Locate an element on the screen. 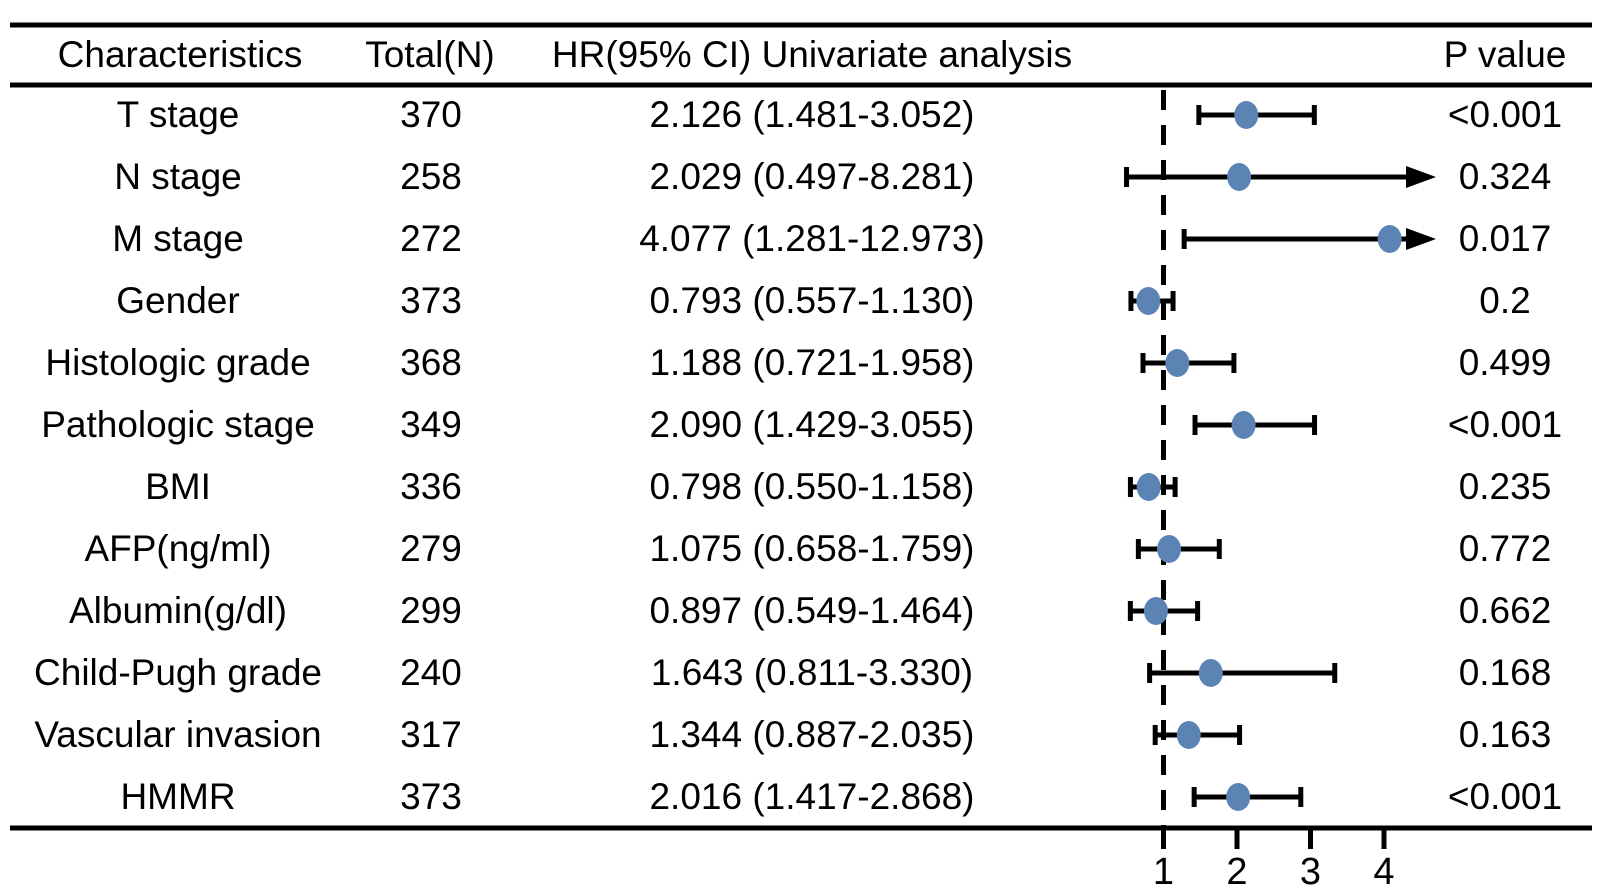 The height and width of the screenshot is (889, 1600). row-characteristic: N stage is located at coordinates (178, 176).